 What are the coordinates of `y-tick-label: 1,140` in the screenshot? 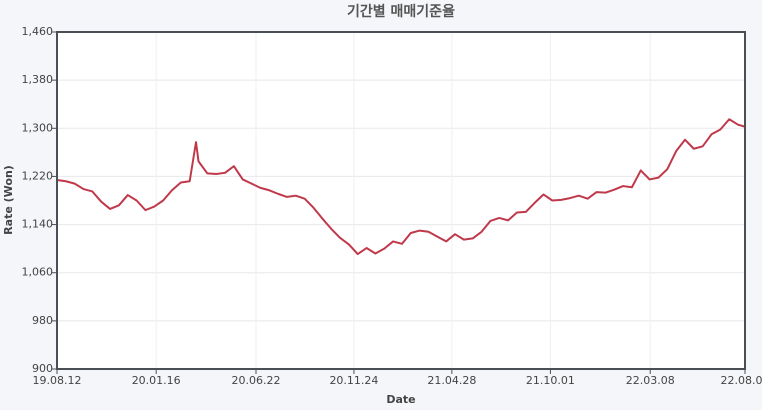 It's located at (38, 224).